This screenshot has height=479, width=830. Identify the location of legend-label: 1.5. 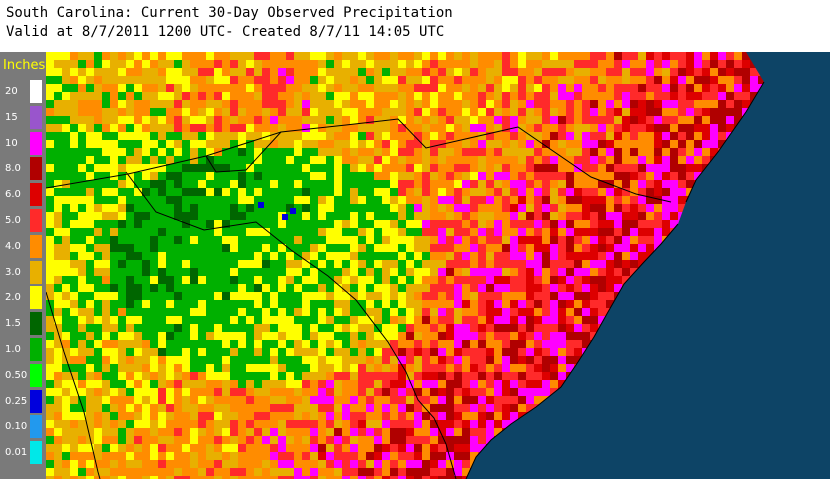
(13, 324).